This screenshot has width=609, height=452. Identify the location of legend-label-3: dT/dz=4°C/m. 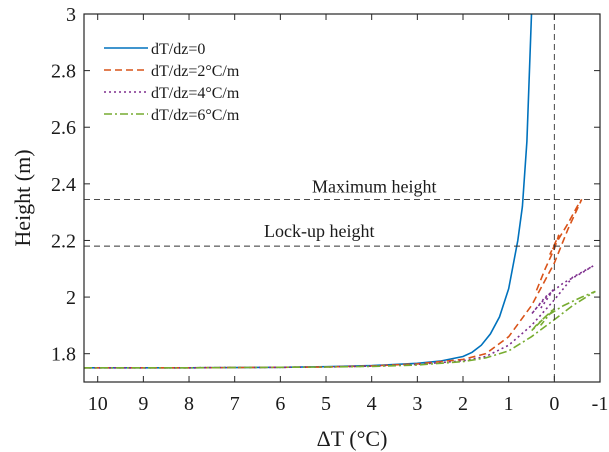
(195, 93).